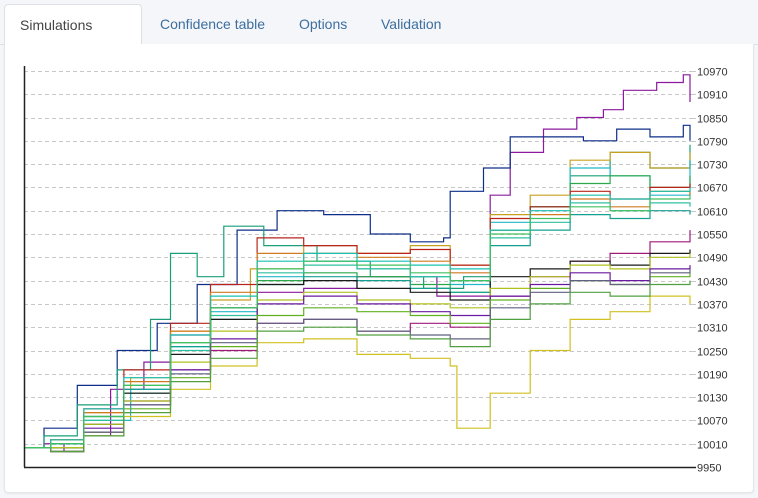 This screenshot has width=758, height=498. Describe the element at coordinates (213, 24) in the screenshot. I see `tab-confidence-table: Confidence table` at that location.